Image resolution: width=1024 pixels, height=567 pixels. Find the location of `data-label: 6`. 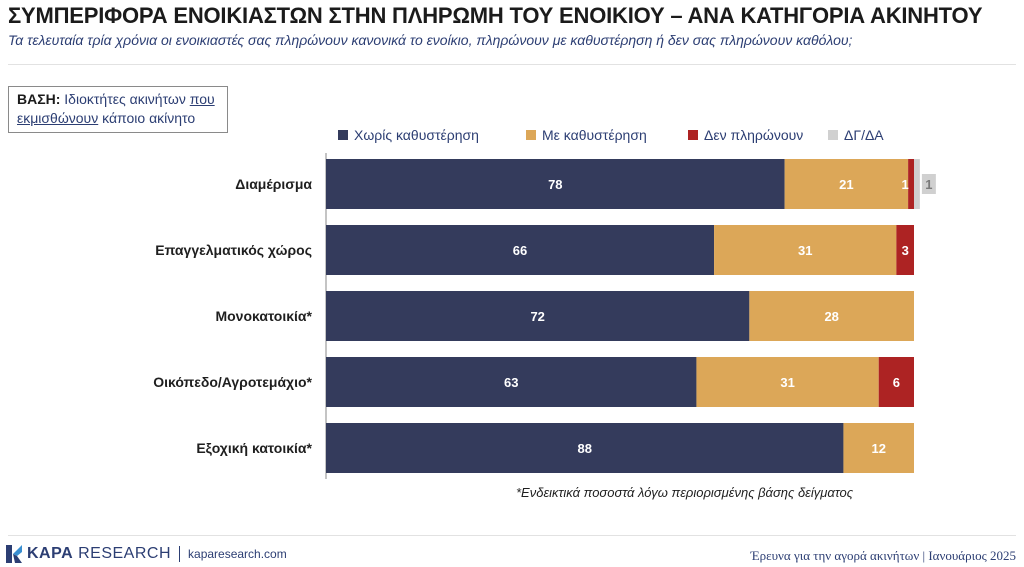

data-label: 6 is located at coordinates (896, 382).